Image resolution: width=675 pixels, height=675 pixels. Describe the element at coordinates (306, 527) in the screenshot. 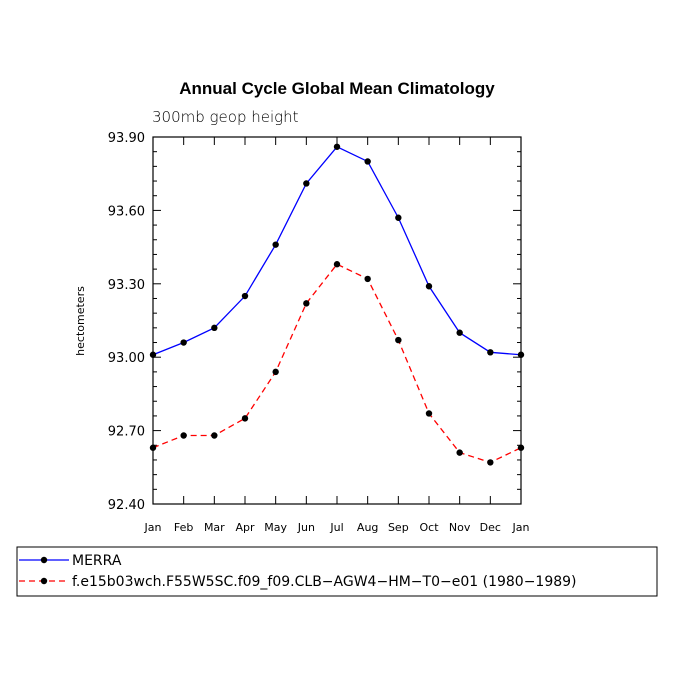

I see `x-tick-label: Jun` at that location.